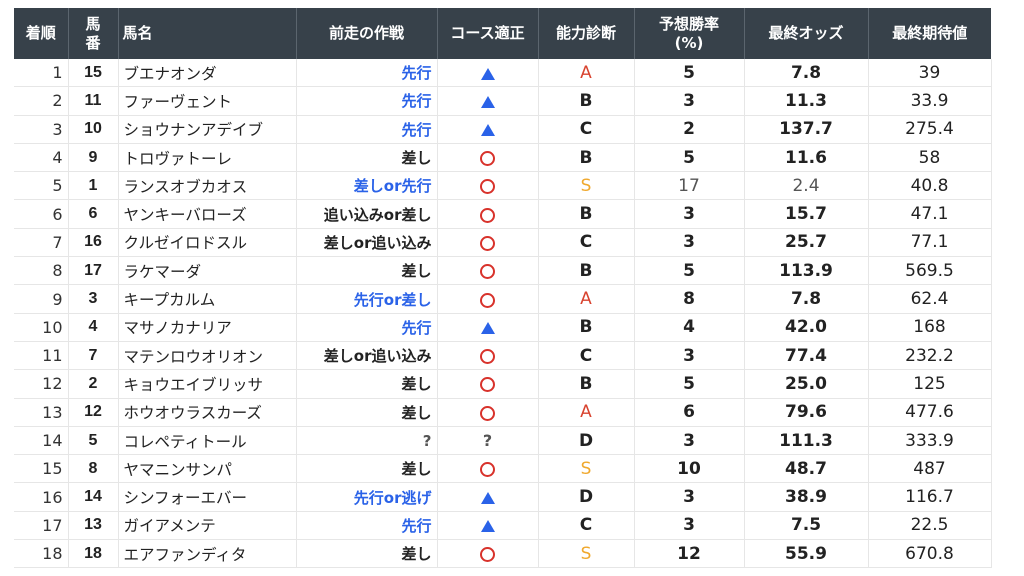  I want to click on rank-cell: 15, so click(41, 469).